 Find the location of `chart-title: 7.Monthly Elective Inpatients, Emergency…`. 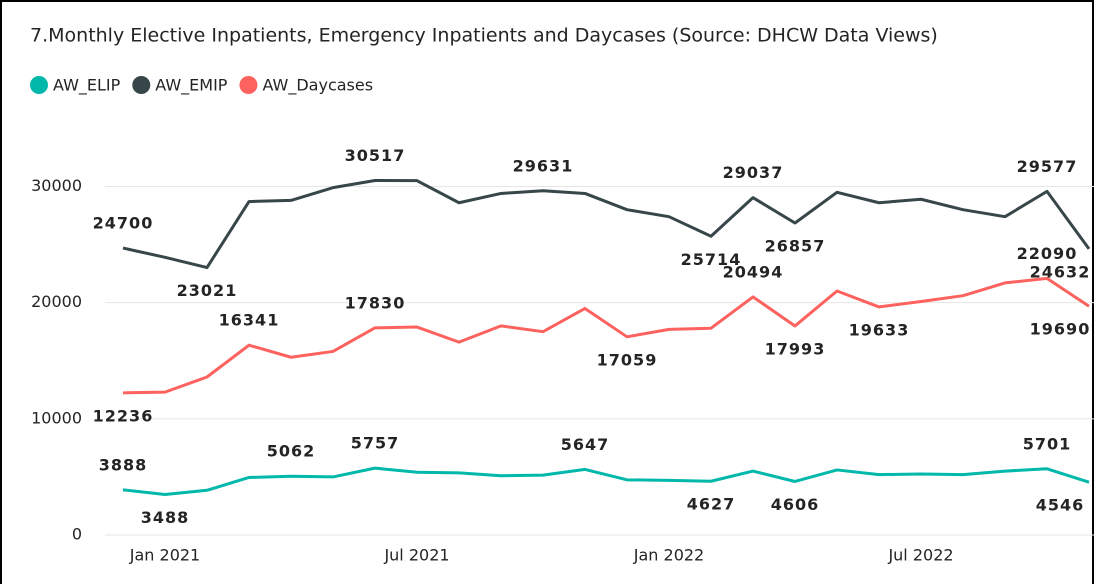

chart-title: 7.Monthly Elective Inpatients, Emergency… is located at coordinates (484, 36).